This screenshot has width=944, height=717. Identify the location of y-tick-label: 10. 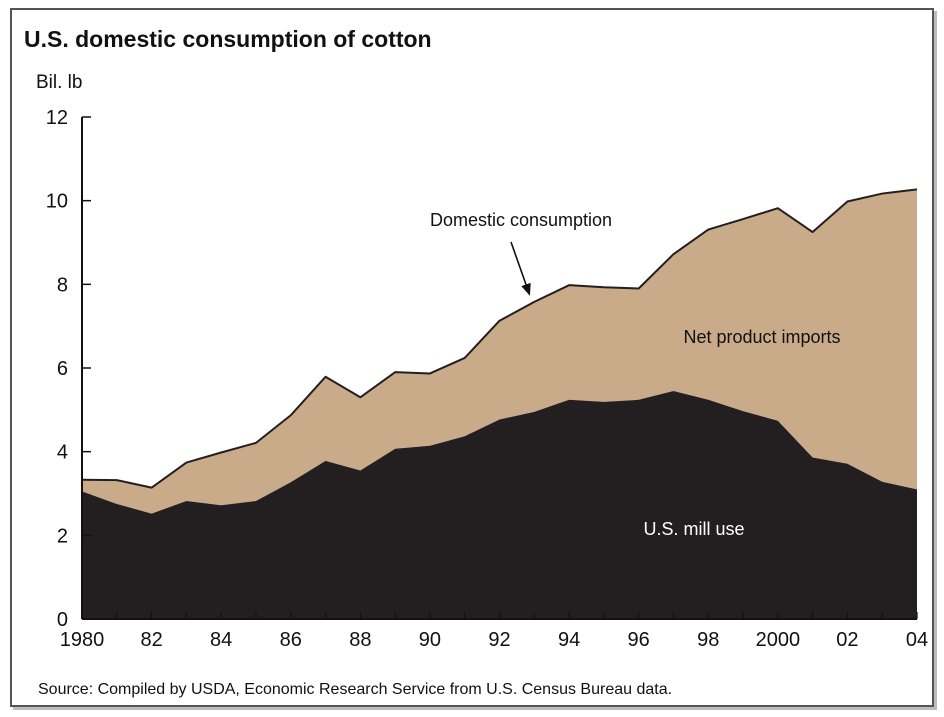
(57, 202).